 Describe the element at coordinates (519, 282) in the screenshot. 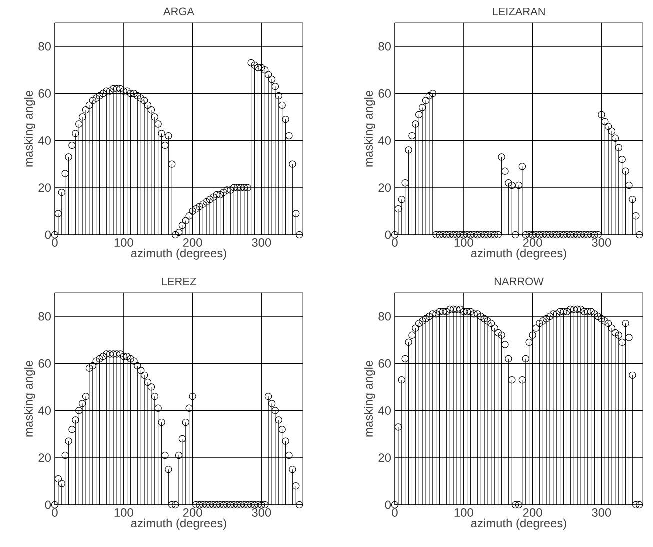

I see `chart-title: NARROW` at that location.